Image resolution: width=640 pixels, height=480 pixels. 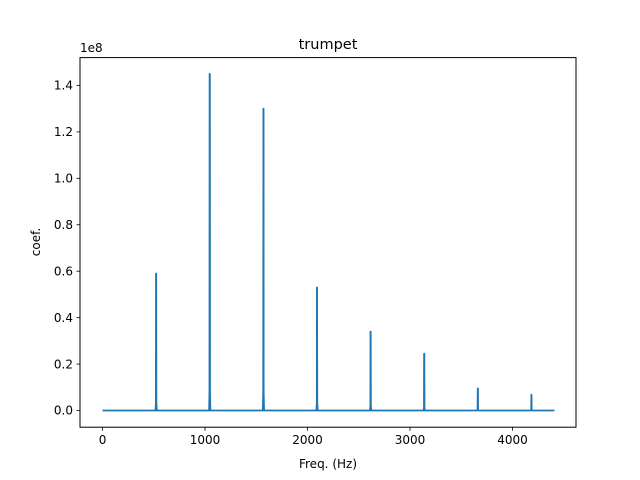 I want to click on x-tick-label: 4000, so click(x=512, y=440).